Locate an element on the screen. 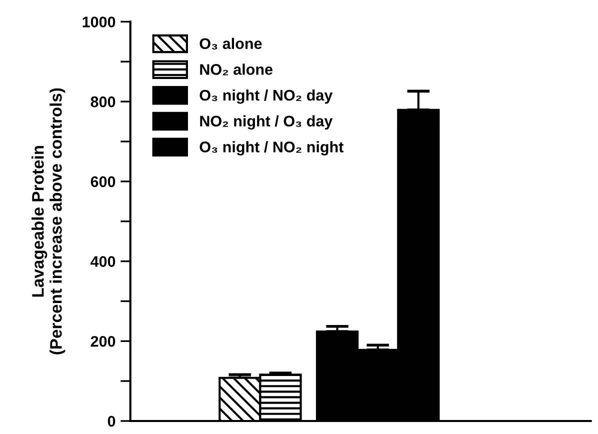 This screenshot has width=598, height=434. legend-label: O₃ night / NO₂ day is located at coordinates (266, 96).